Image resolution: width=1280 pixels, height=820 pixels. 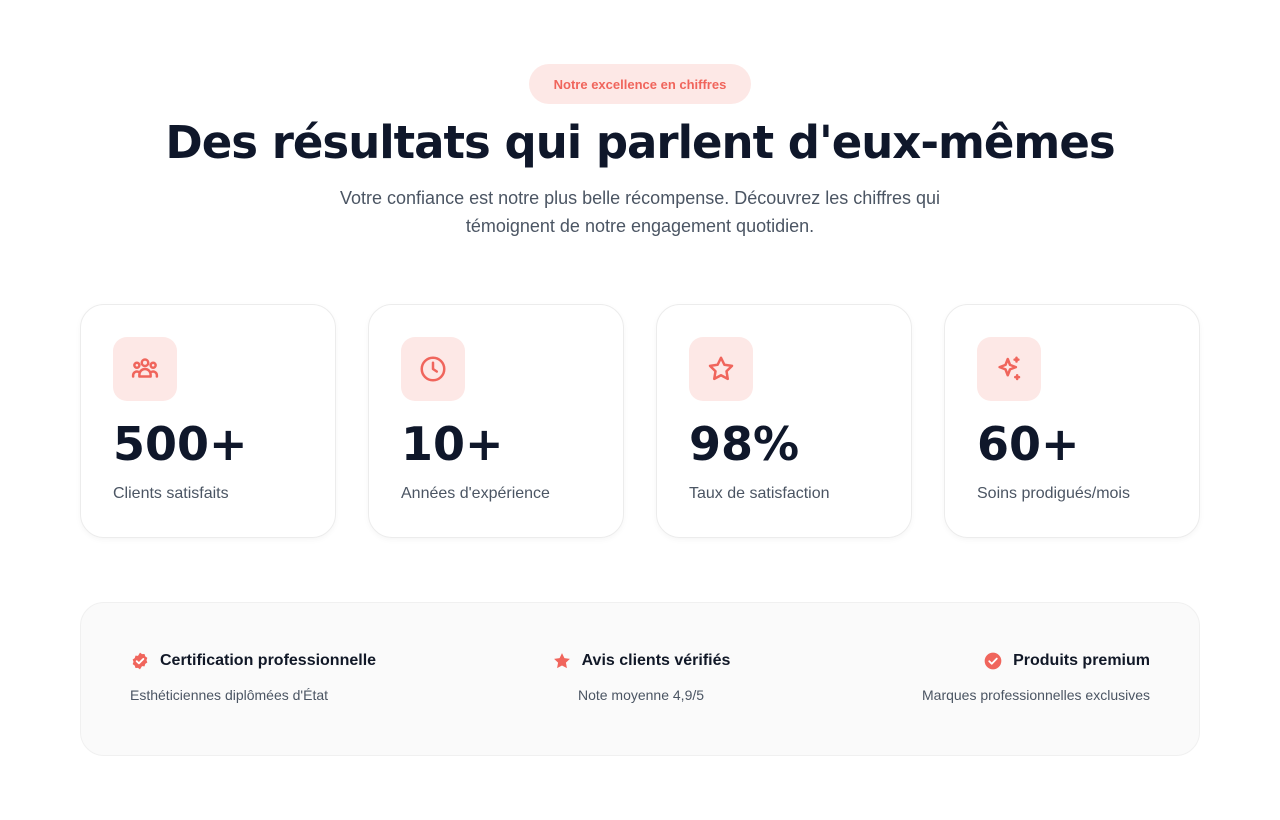 What do you see at coordinates (640, 84) in the screenshot?
I see `section-badge: Notre excellence en chiffres` at bounding box center [640, 84].